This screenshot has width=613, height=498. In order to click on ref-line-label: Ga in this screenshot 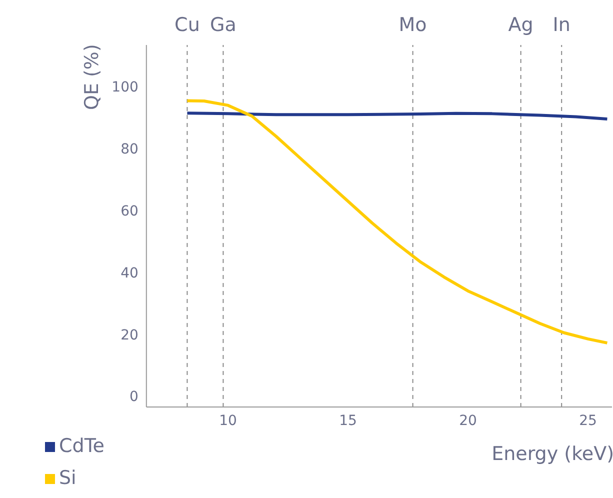, I will do `click(223, 25)`.